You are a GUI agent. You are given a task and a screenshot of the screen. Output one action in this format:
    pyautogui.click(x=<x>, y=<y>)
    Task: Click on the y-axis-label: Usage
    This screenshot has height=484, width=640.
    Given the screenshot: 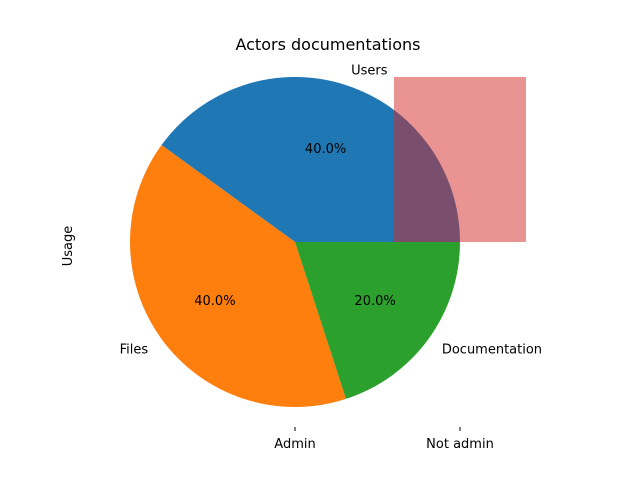 What is the action you would take?
    pyautogui.click(x=68, y=246)
    